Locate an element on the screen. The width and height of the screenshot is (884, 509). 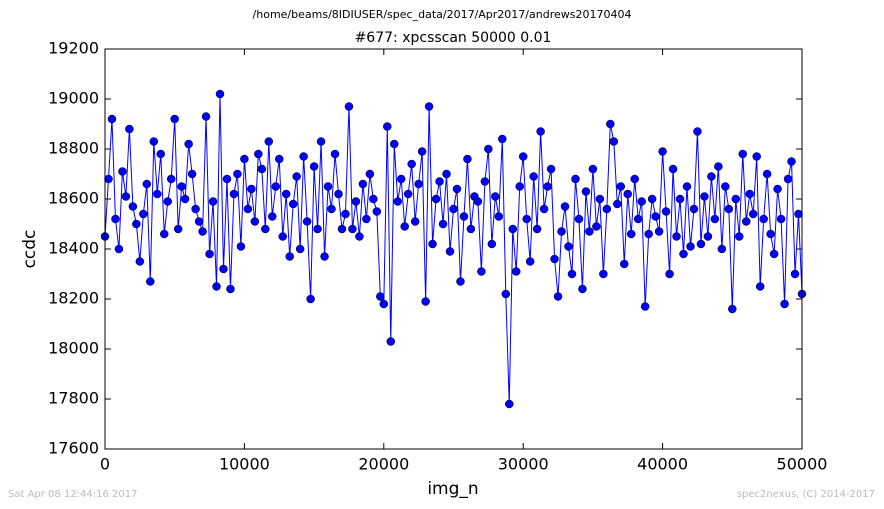
x-tick-label: 40000 is located at coordinates (662, 464).